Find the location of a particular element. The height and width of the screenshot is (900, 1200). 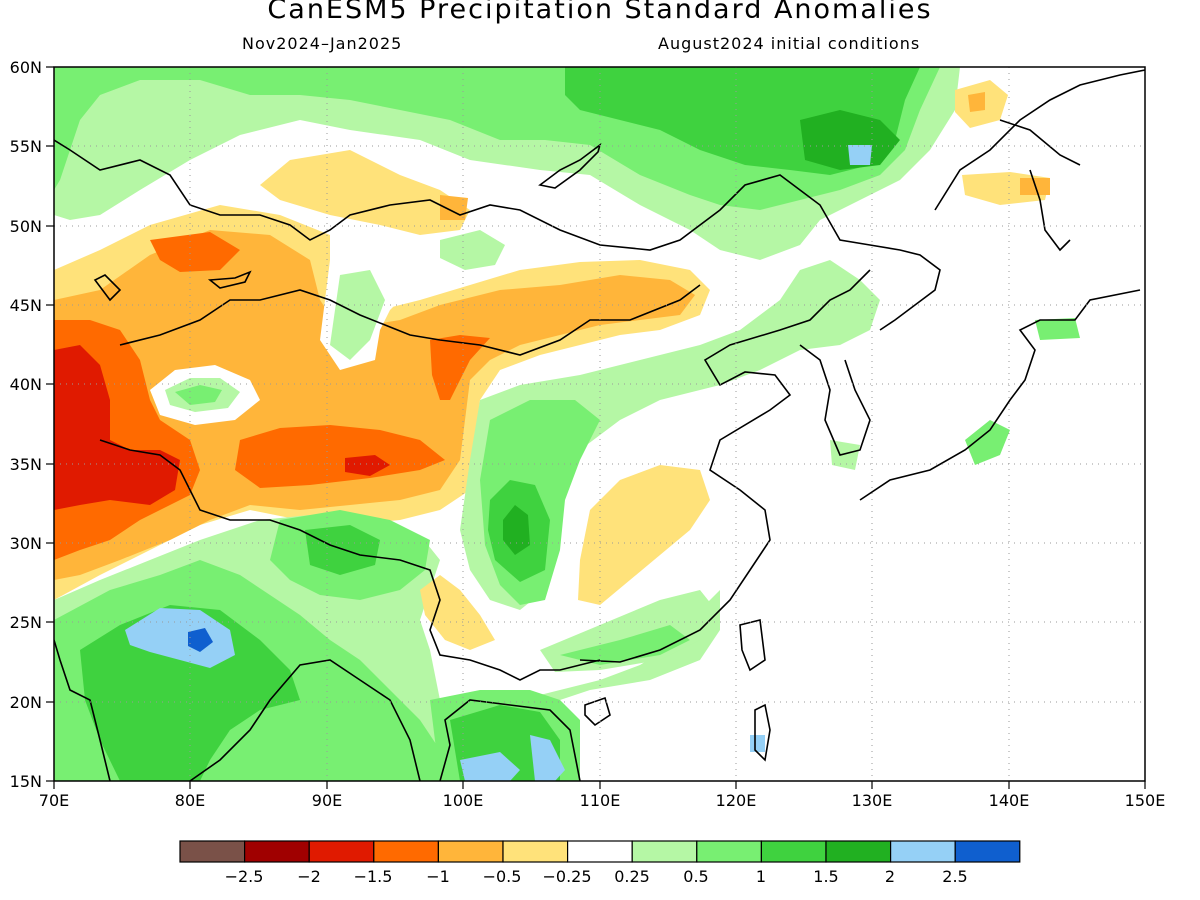

taiwan-coast is located at coordinates (762, 732).